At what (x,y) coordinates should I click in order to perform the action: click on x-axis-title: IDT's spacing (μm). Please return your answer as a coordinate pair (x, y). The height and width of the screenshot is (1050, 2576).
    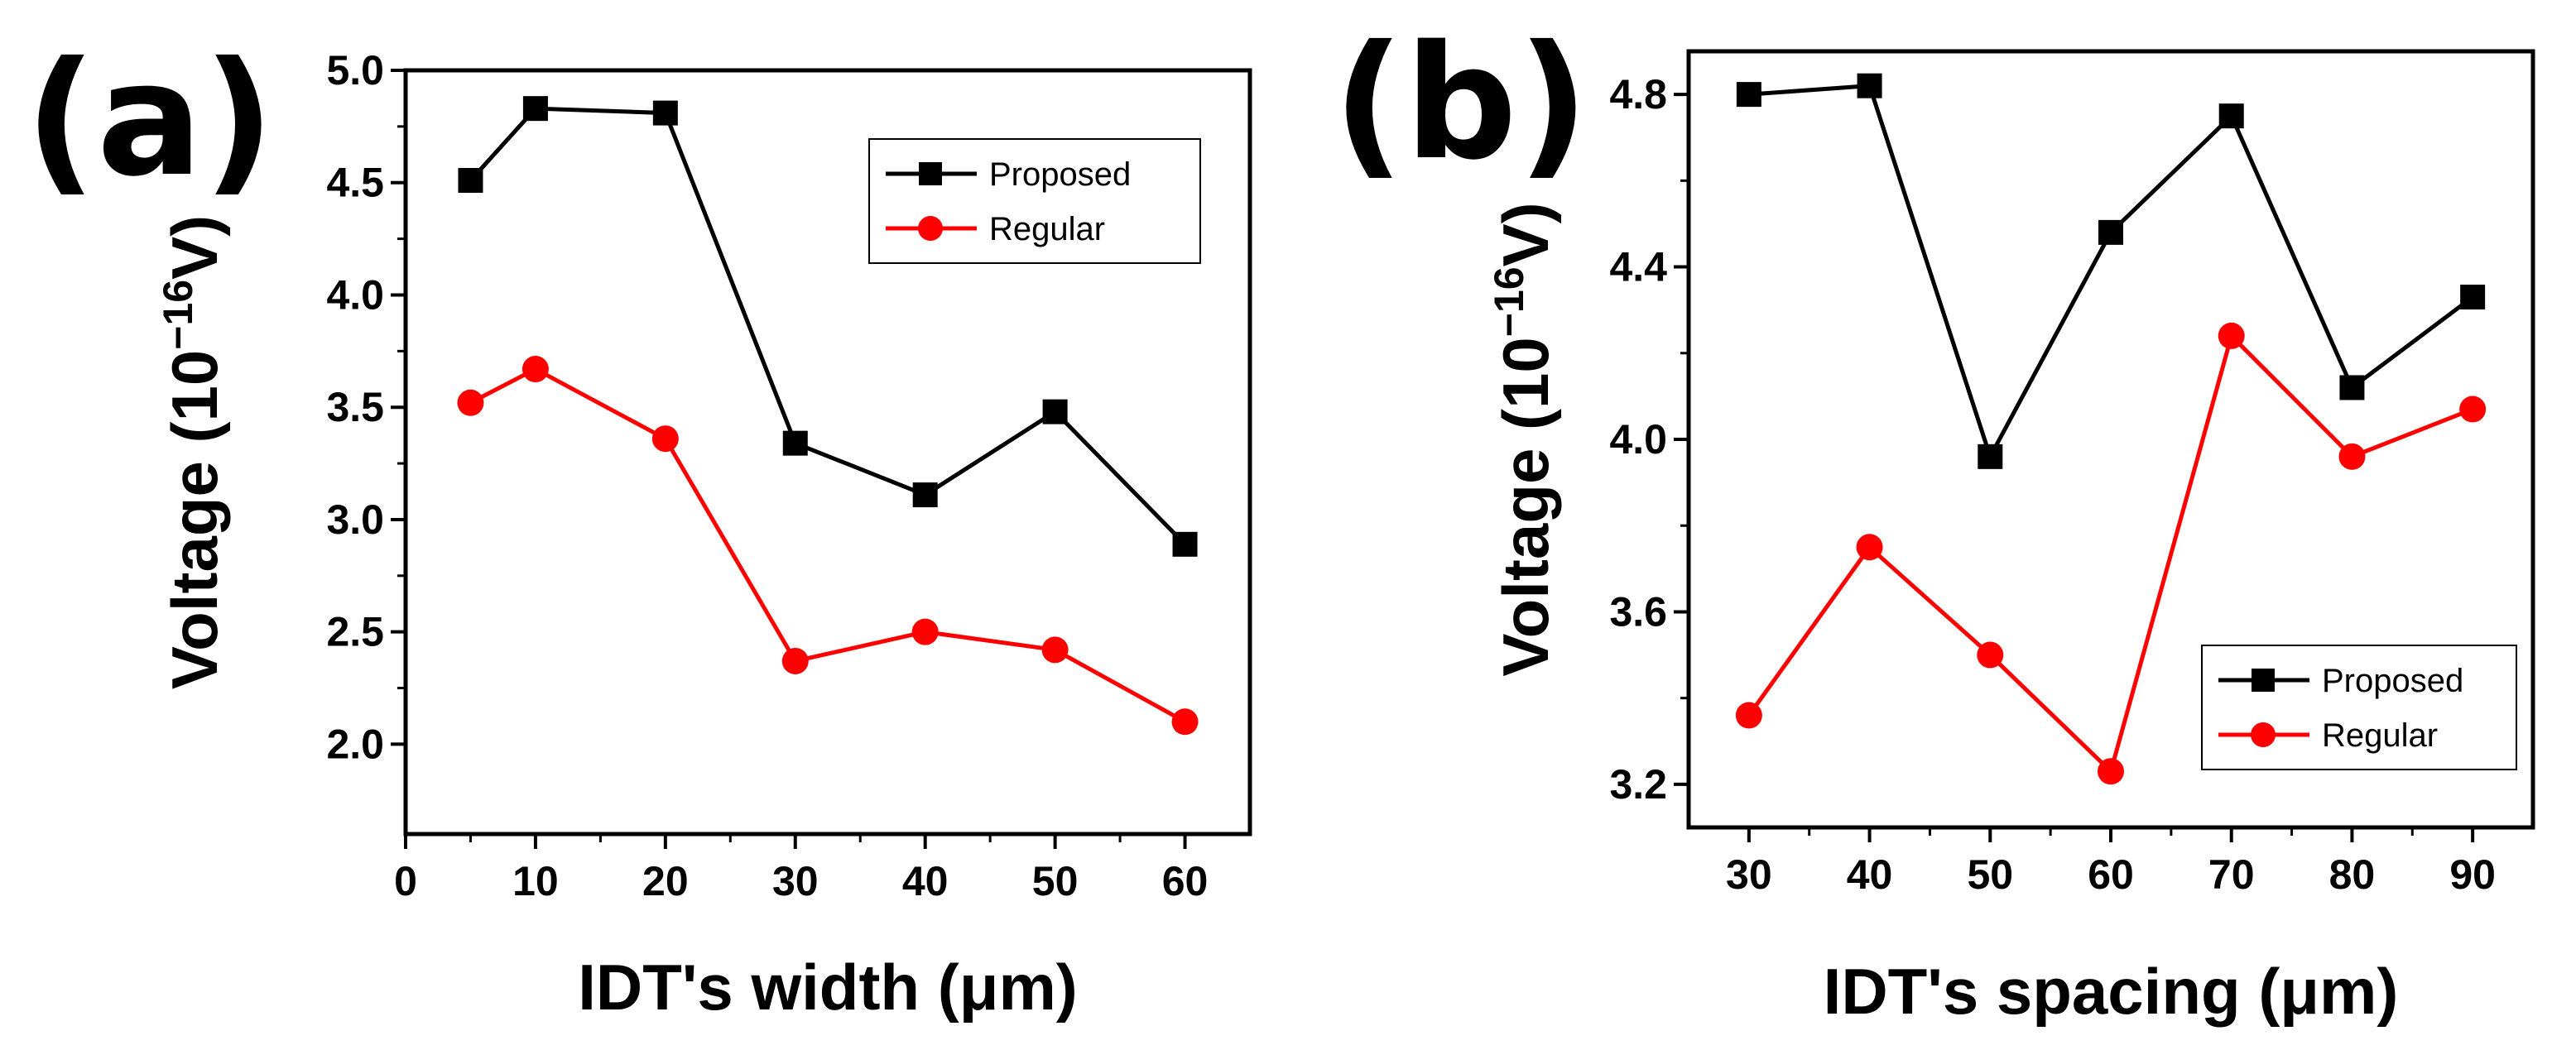
    Looking at the image, I should click on (2111, 991).